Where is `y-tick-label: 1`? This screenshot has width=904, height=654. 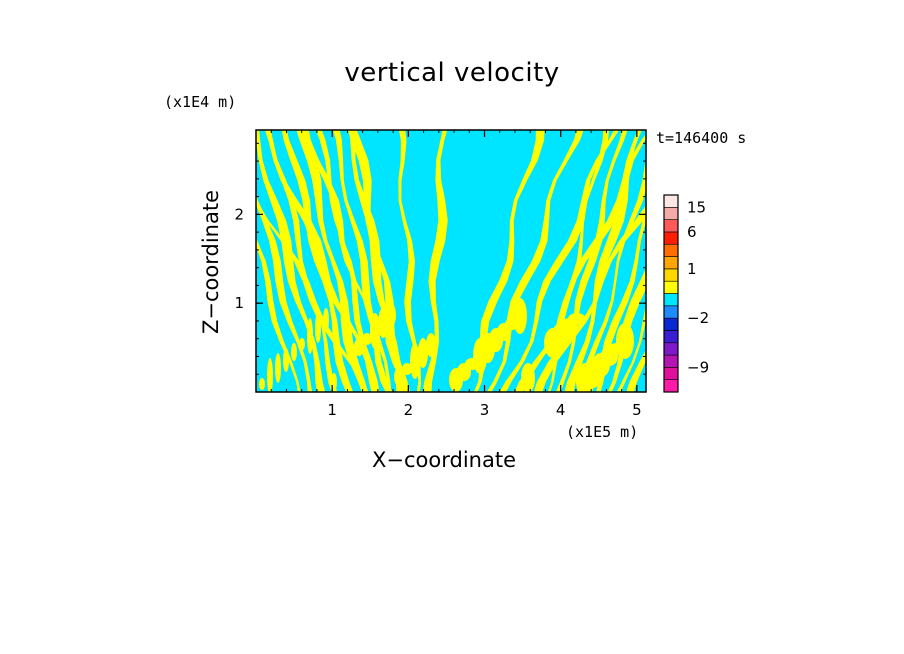 y-tick-label: 1 is located at coordinates (239, 303).